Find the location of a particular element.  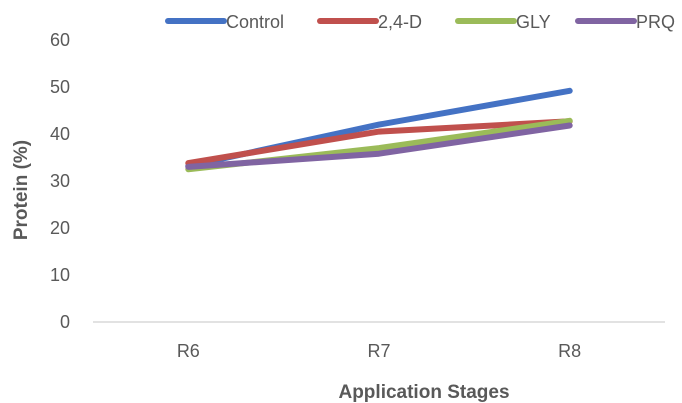

y-axis-ticks: 0 10 20 30 40 50 60 is located at coordinates (60, 181).